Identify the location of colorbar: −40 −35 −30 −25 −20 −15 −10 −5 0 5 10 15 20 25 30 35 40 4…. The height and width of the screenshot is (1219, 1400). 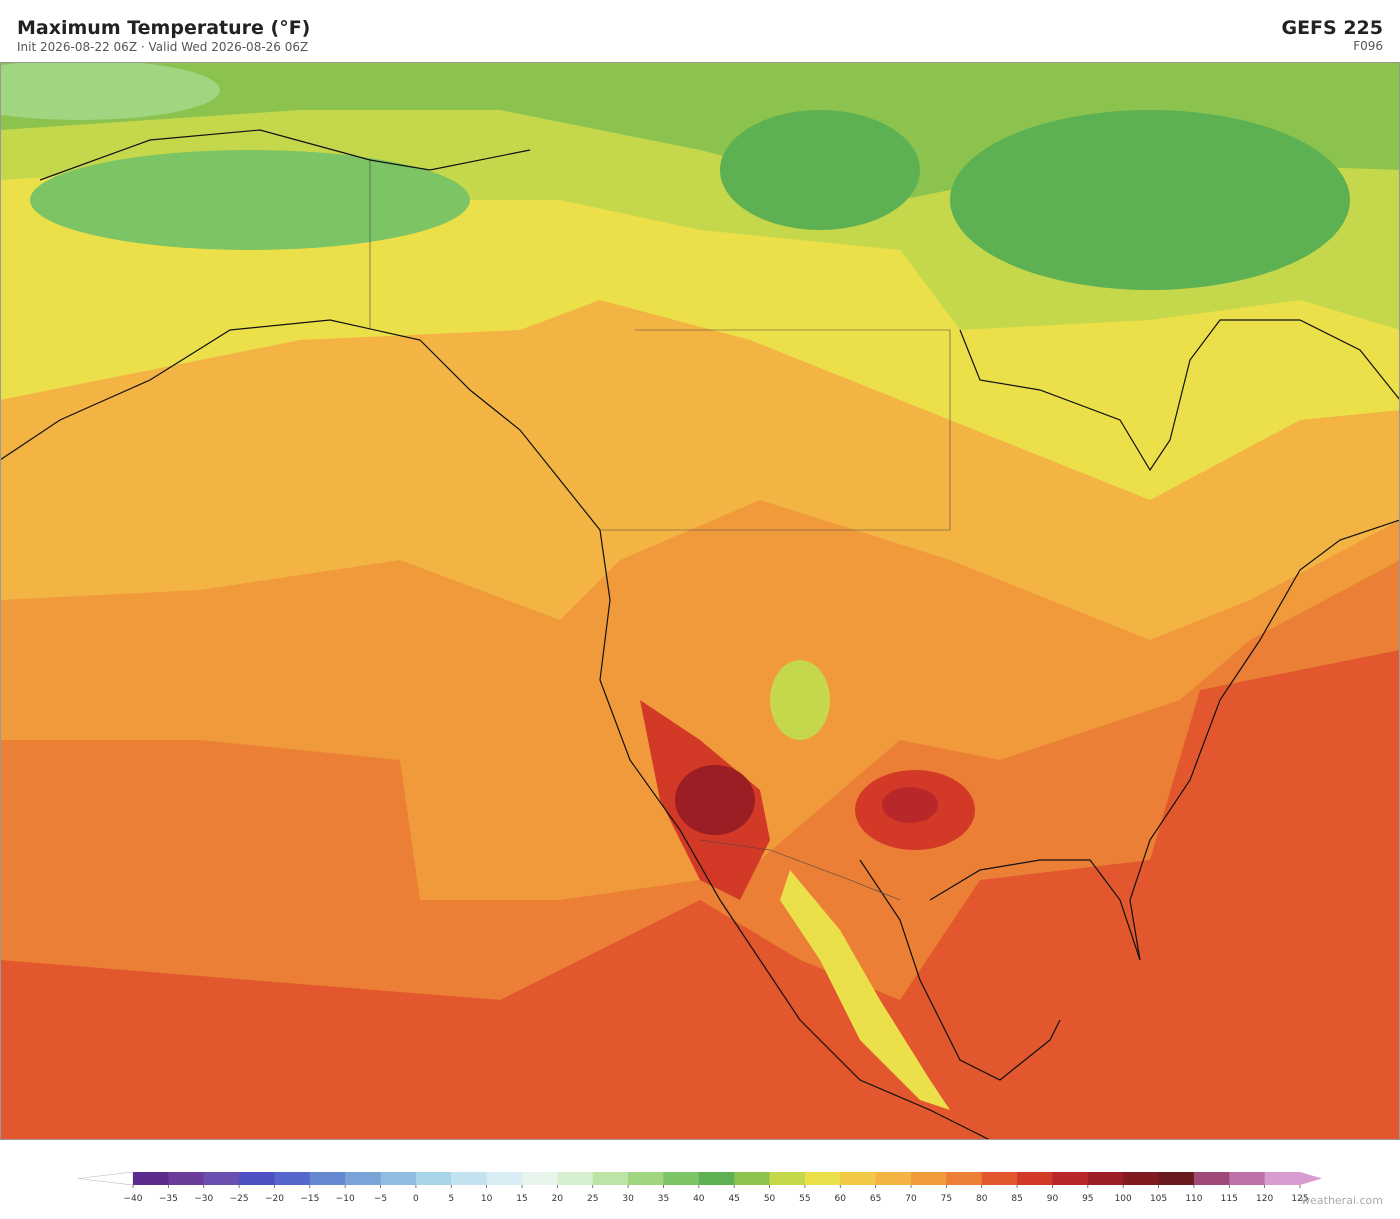
(699, 1187).